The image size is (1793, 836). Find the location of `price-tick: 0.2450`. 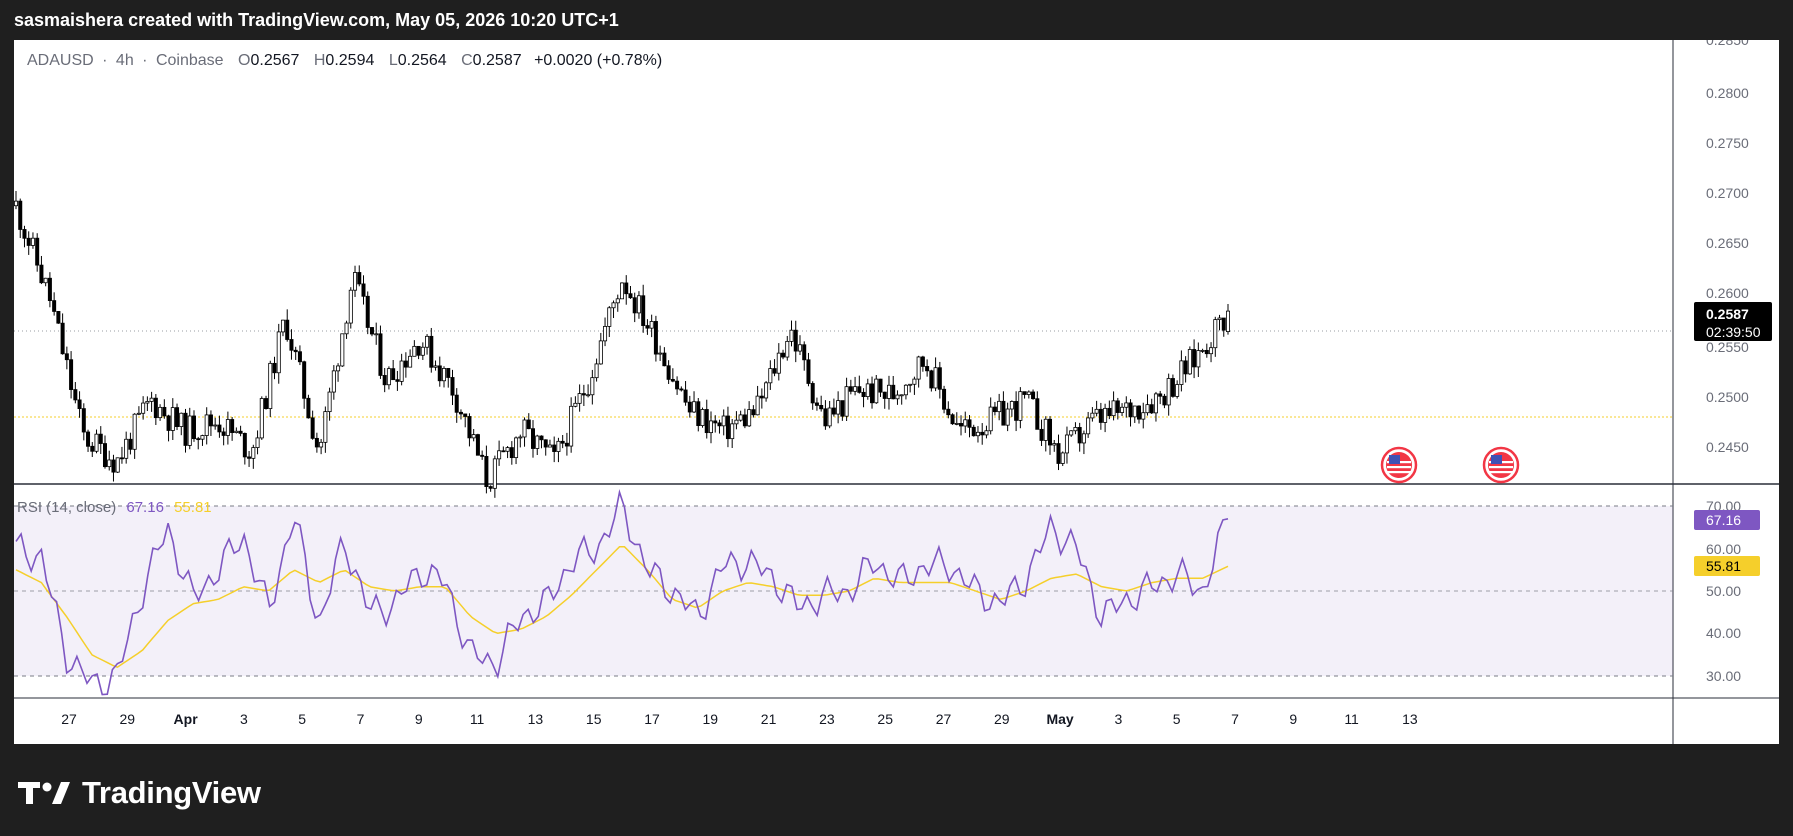

price-tick: 0.2450 is located at coordinates (1727, 447).